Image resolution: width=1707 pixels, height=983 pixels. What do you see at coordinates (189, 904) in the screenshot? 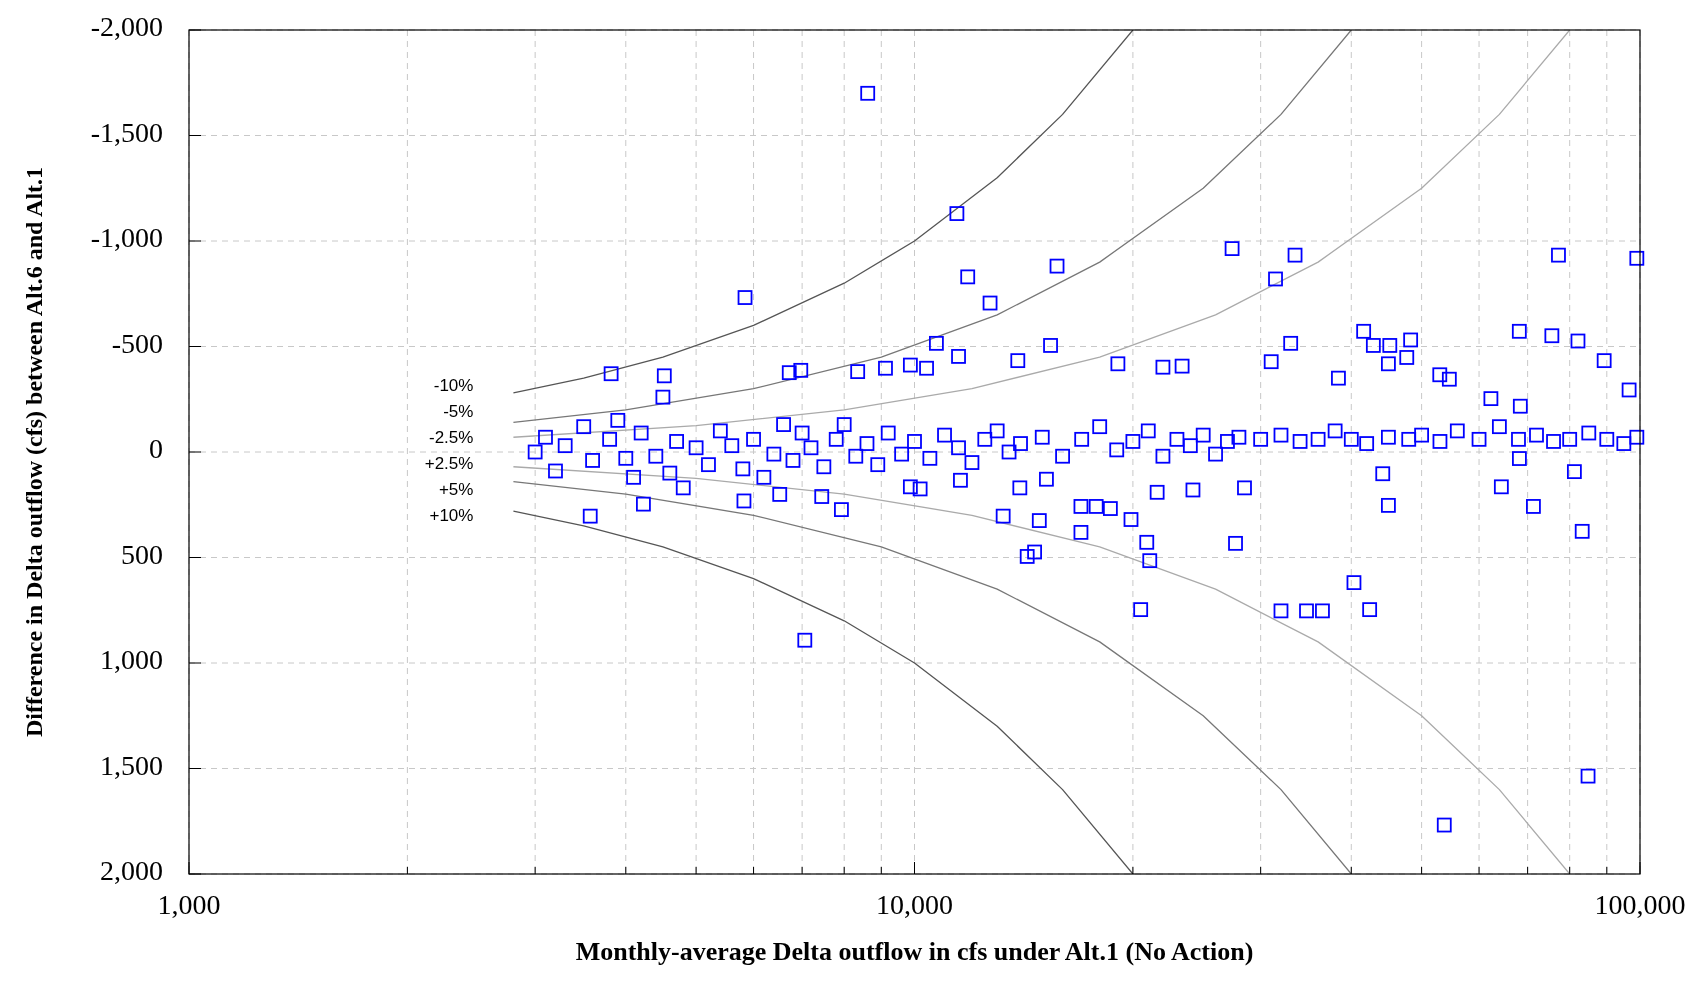
I see `x-tick-label: 1,000` at bounding box center [189, 904].